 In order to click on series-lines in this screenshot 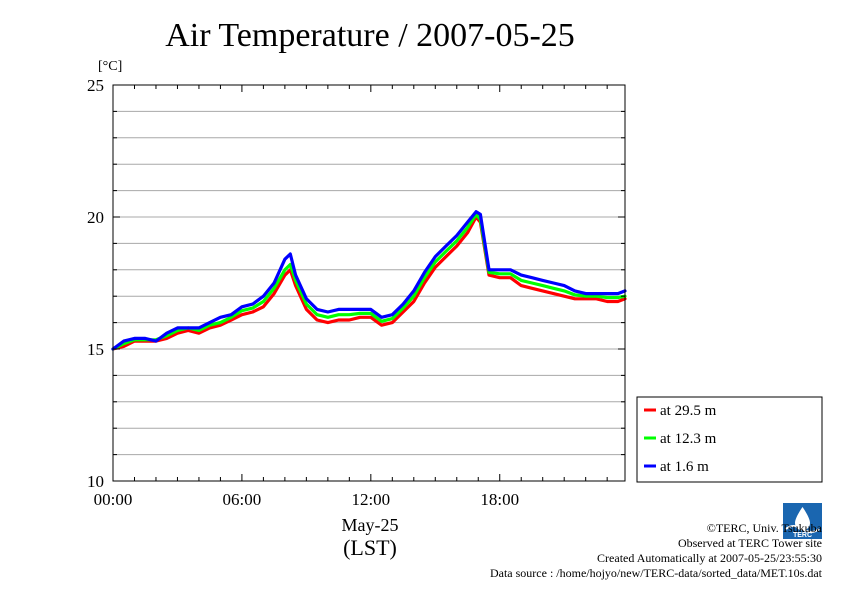, I will do `click(369, 280)`.